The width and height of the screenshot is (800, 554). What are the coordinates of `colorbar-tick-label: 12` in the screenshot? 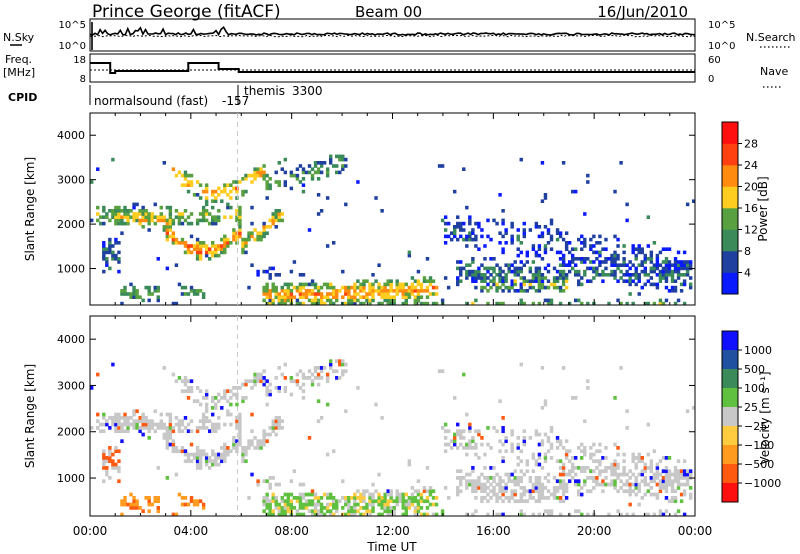 It's located at (751, 230).